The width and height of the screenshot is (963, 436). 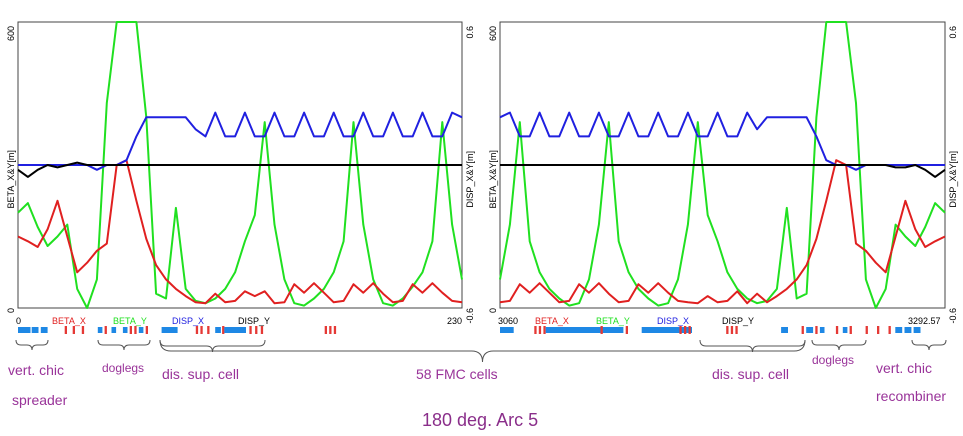 What do you see at coordinates (201, 374) in the screenshot?
I see `dis-sup-cell-left-label: dis. sup. cell` at bounding box center [201, 374].